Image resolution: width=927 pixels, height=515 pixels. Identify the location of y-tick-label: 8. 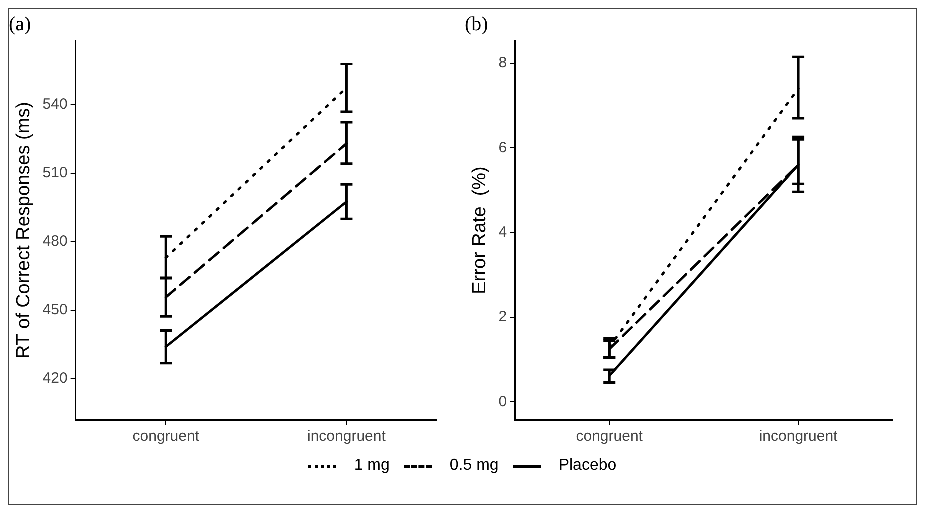
(503, 63).